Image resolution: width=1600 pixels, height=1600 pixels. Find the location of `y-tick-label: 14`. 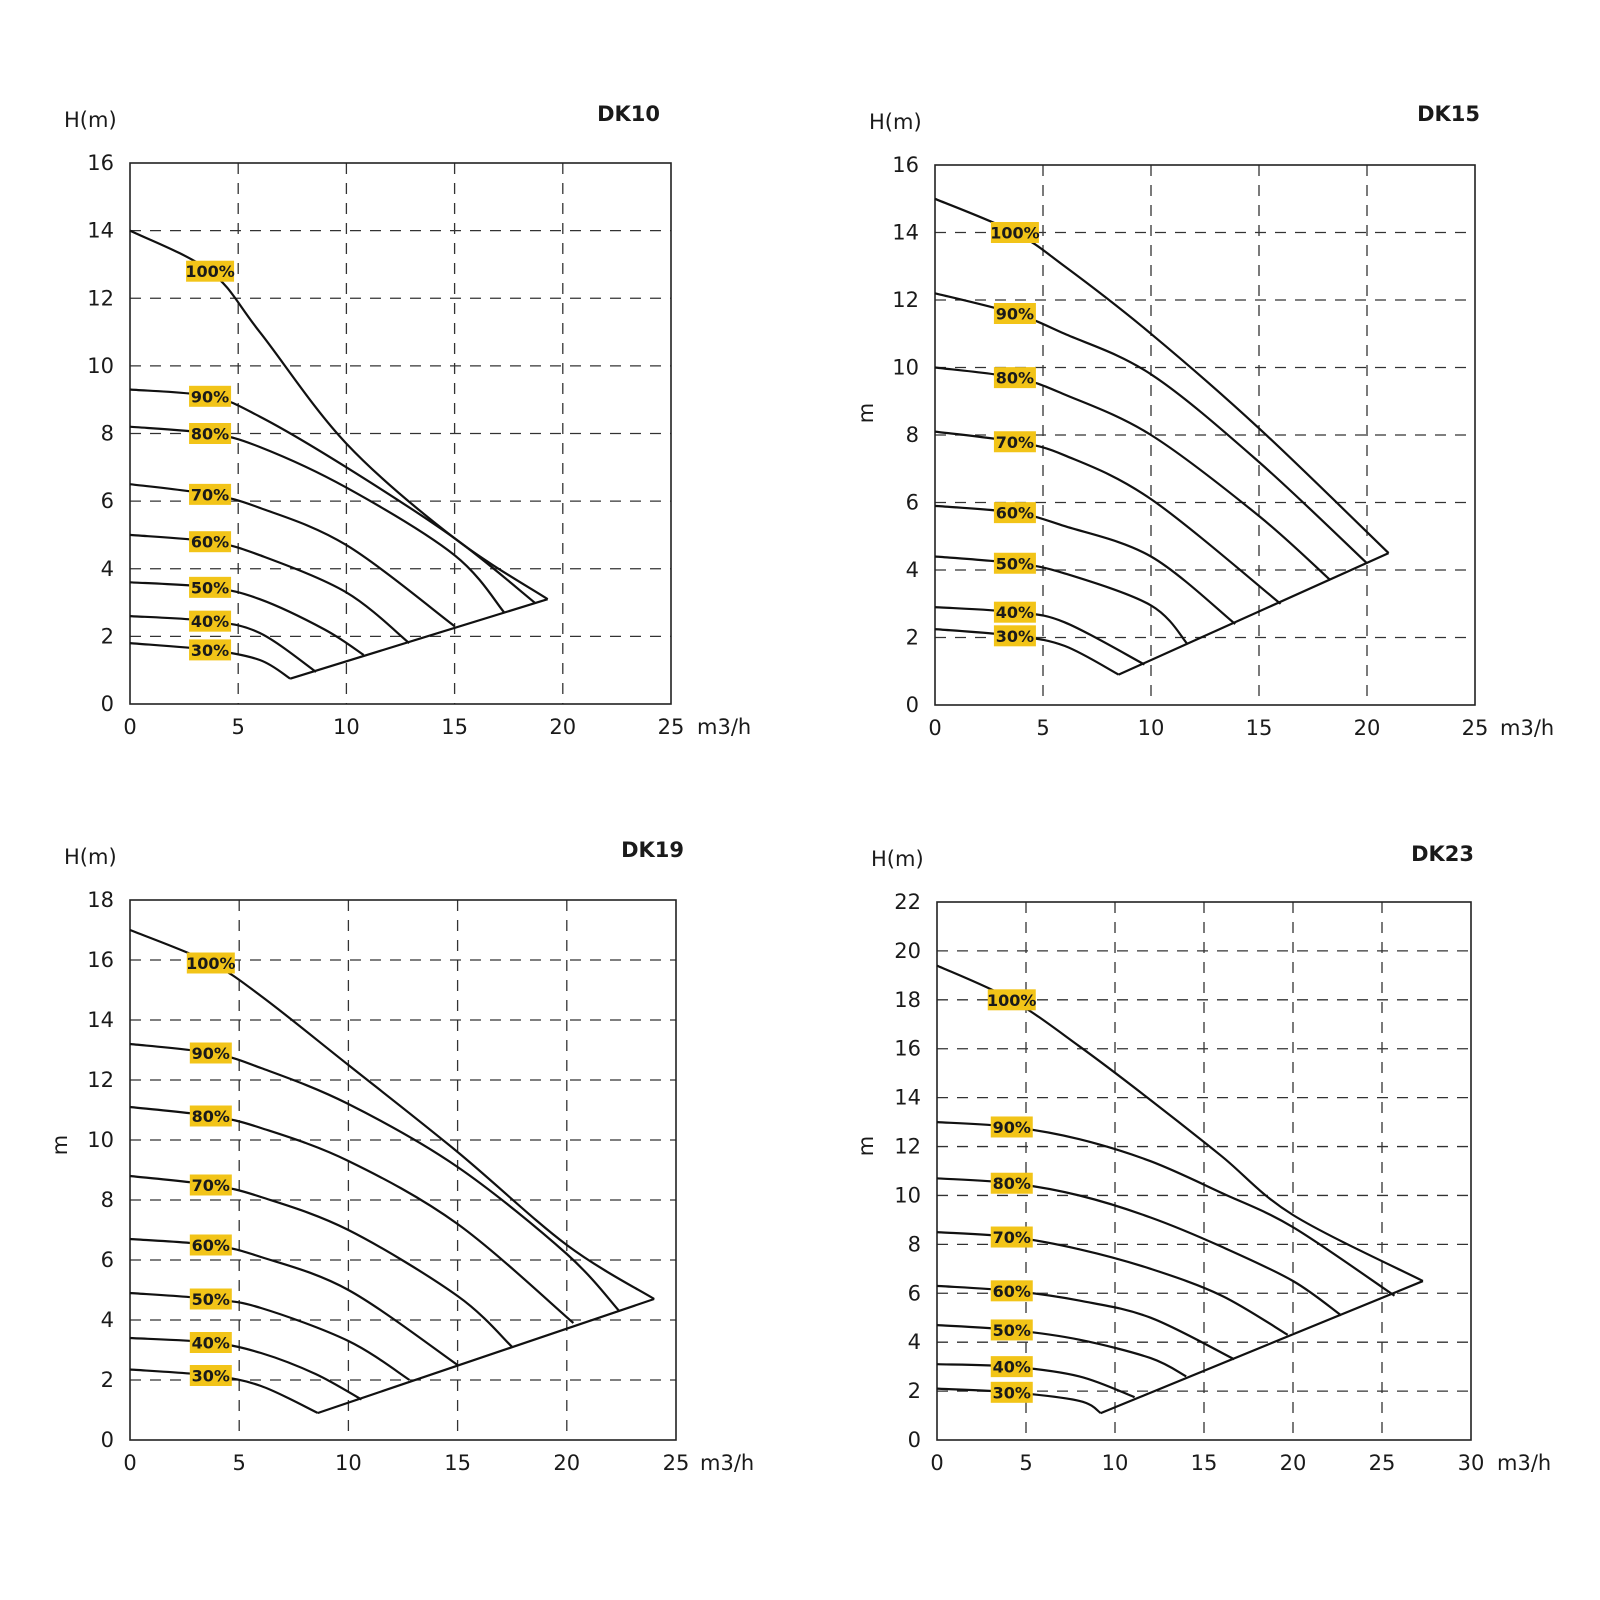

y-tick-label: 14 is located at coordinates (905, 233).